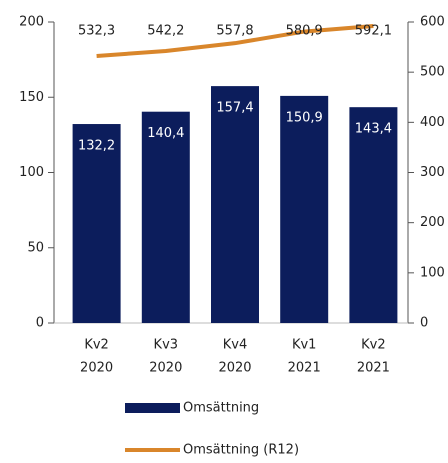  I want to click on y-tick-label: 150, so click(31, 97).